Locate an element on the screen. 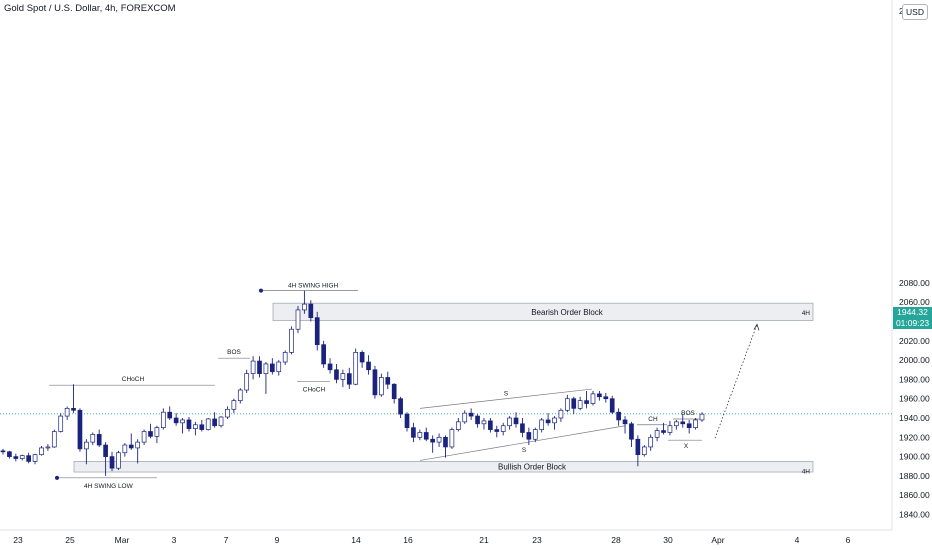 Image resolution: width=932 pixels, height=550 pixels. ch-label: CH is located at coordinates (653, 419).